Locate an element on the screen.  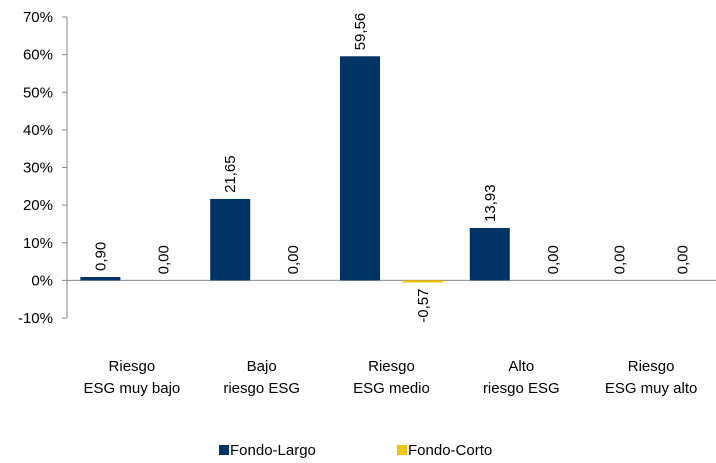
bar-fondo-corto is located at coordinates (423, 281).